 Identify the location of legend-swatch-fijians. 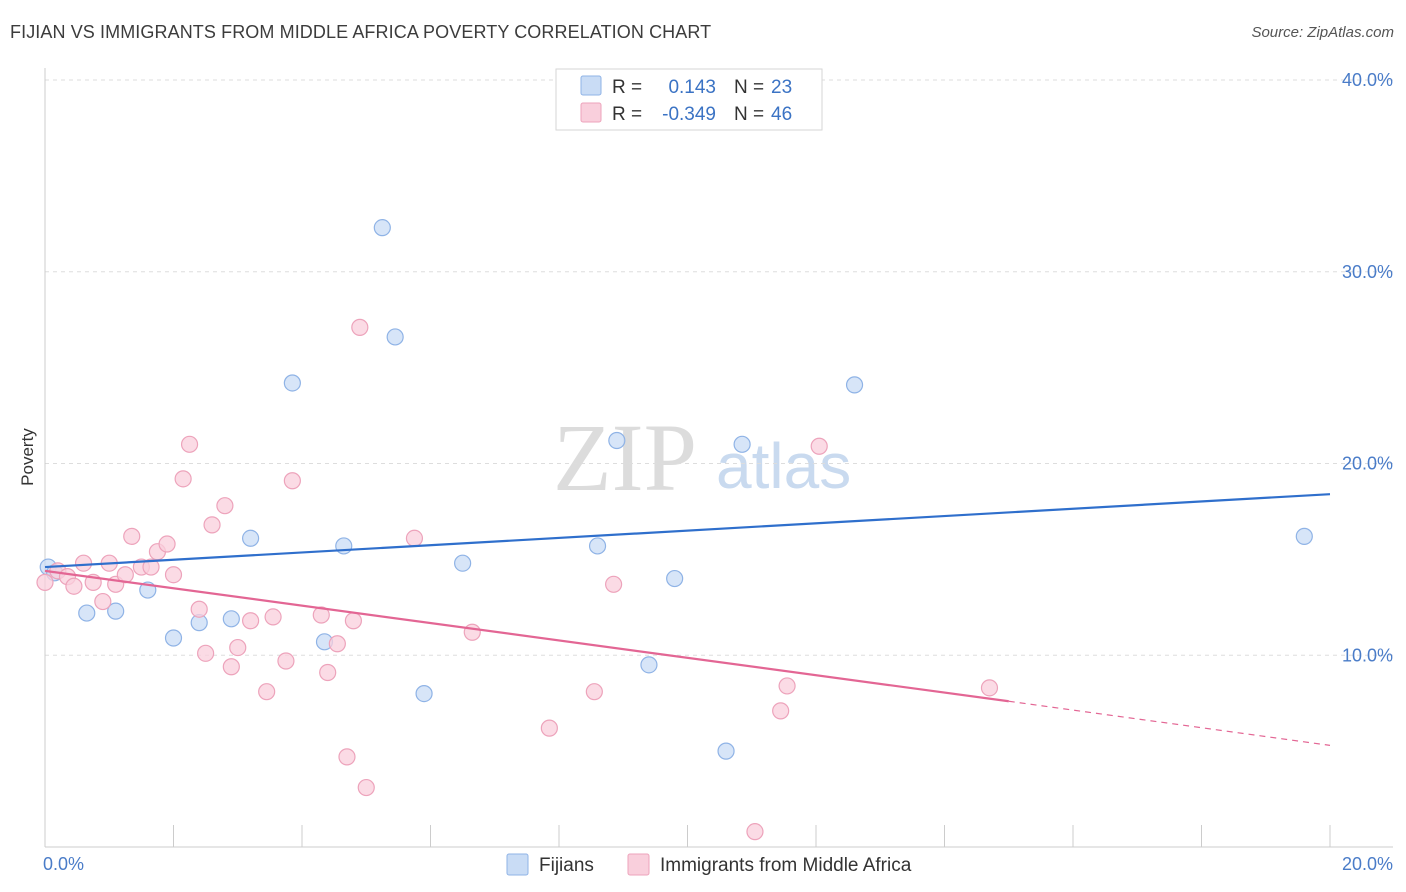
(591, 85).